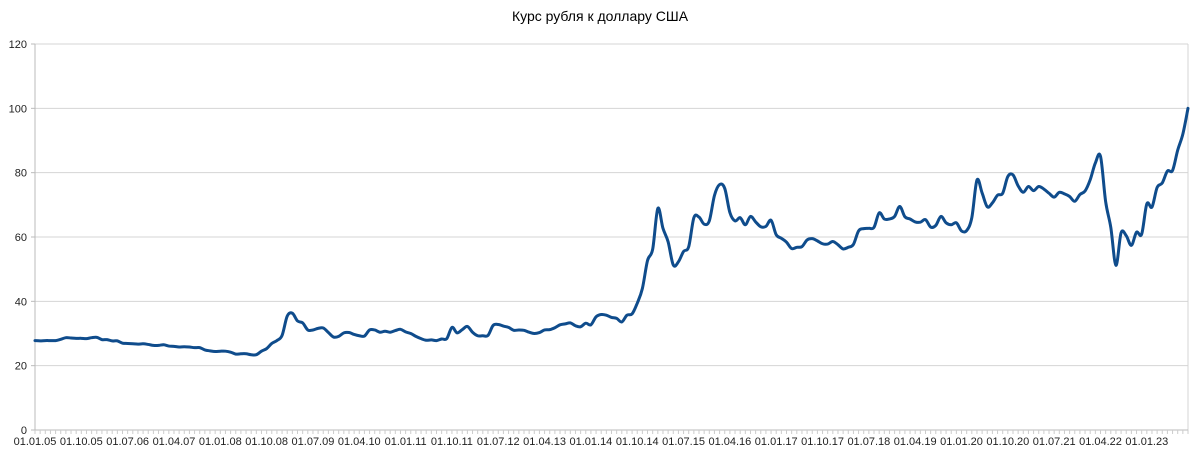 Image resolution: width=1200 pixels, height=466 pixels. What do you see at coordinates (21, 302) in the screenshot?
I see `y-tick-label: 40` at bounding box center [21, 302].